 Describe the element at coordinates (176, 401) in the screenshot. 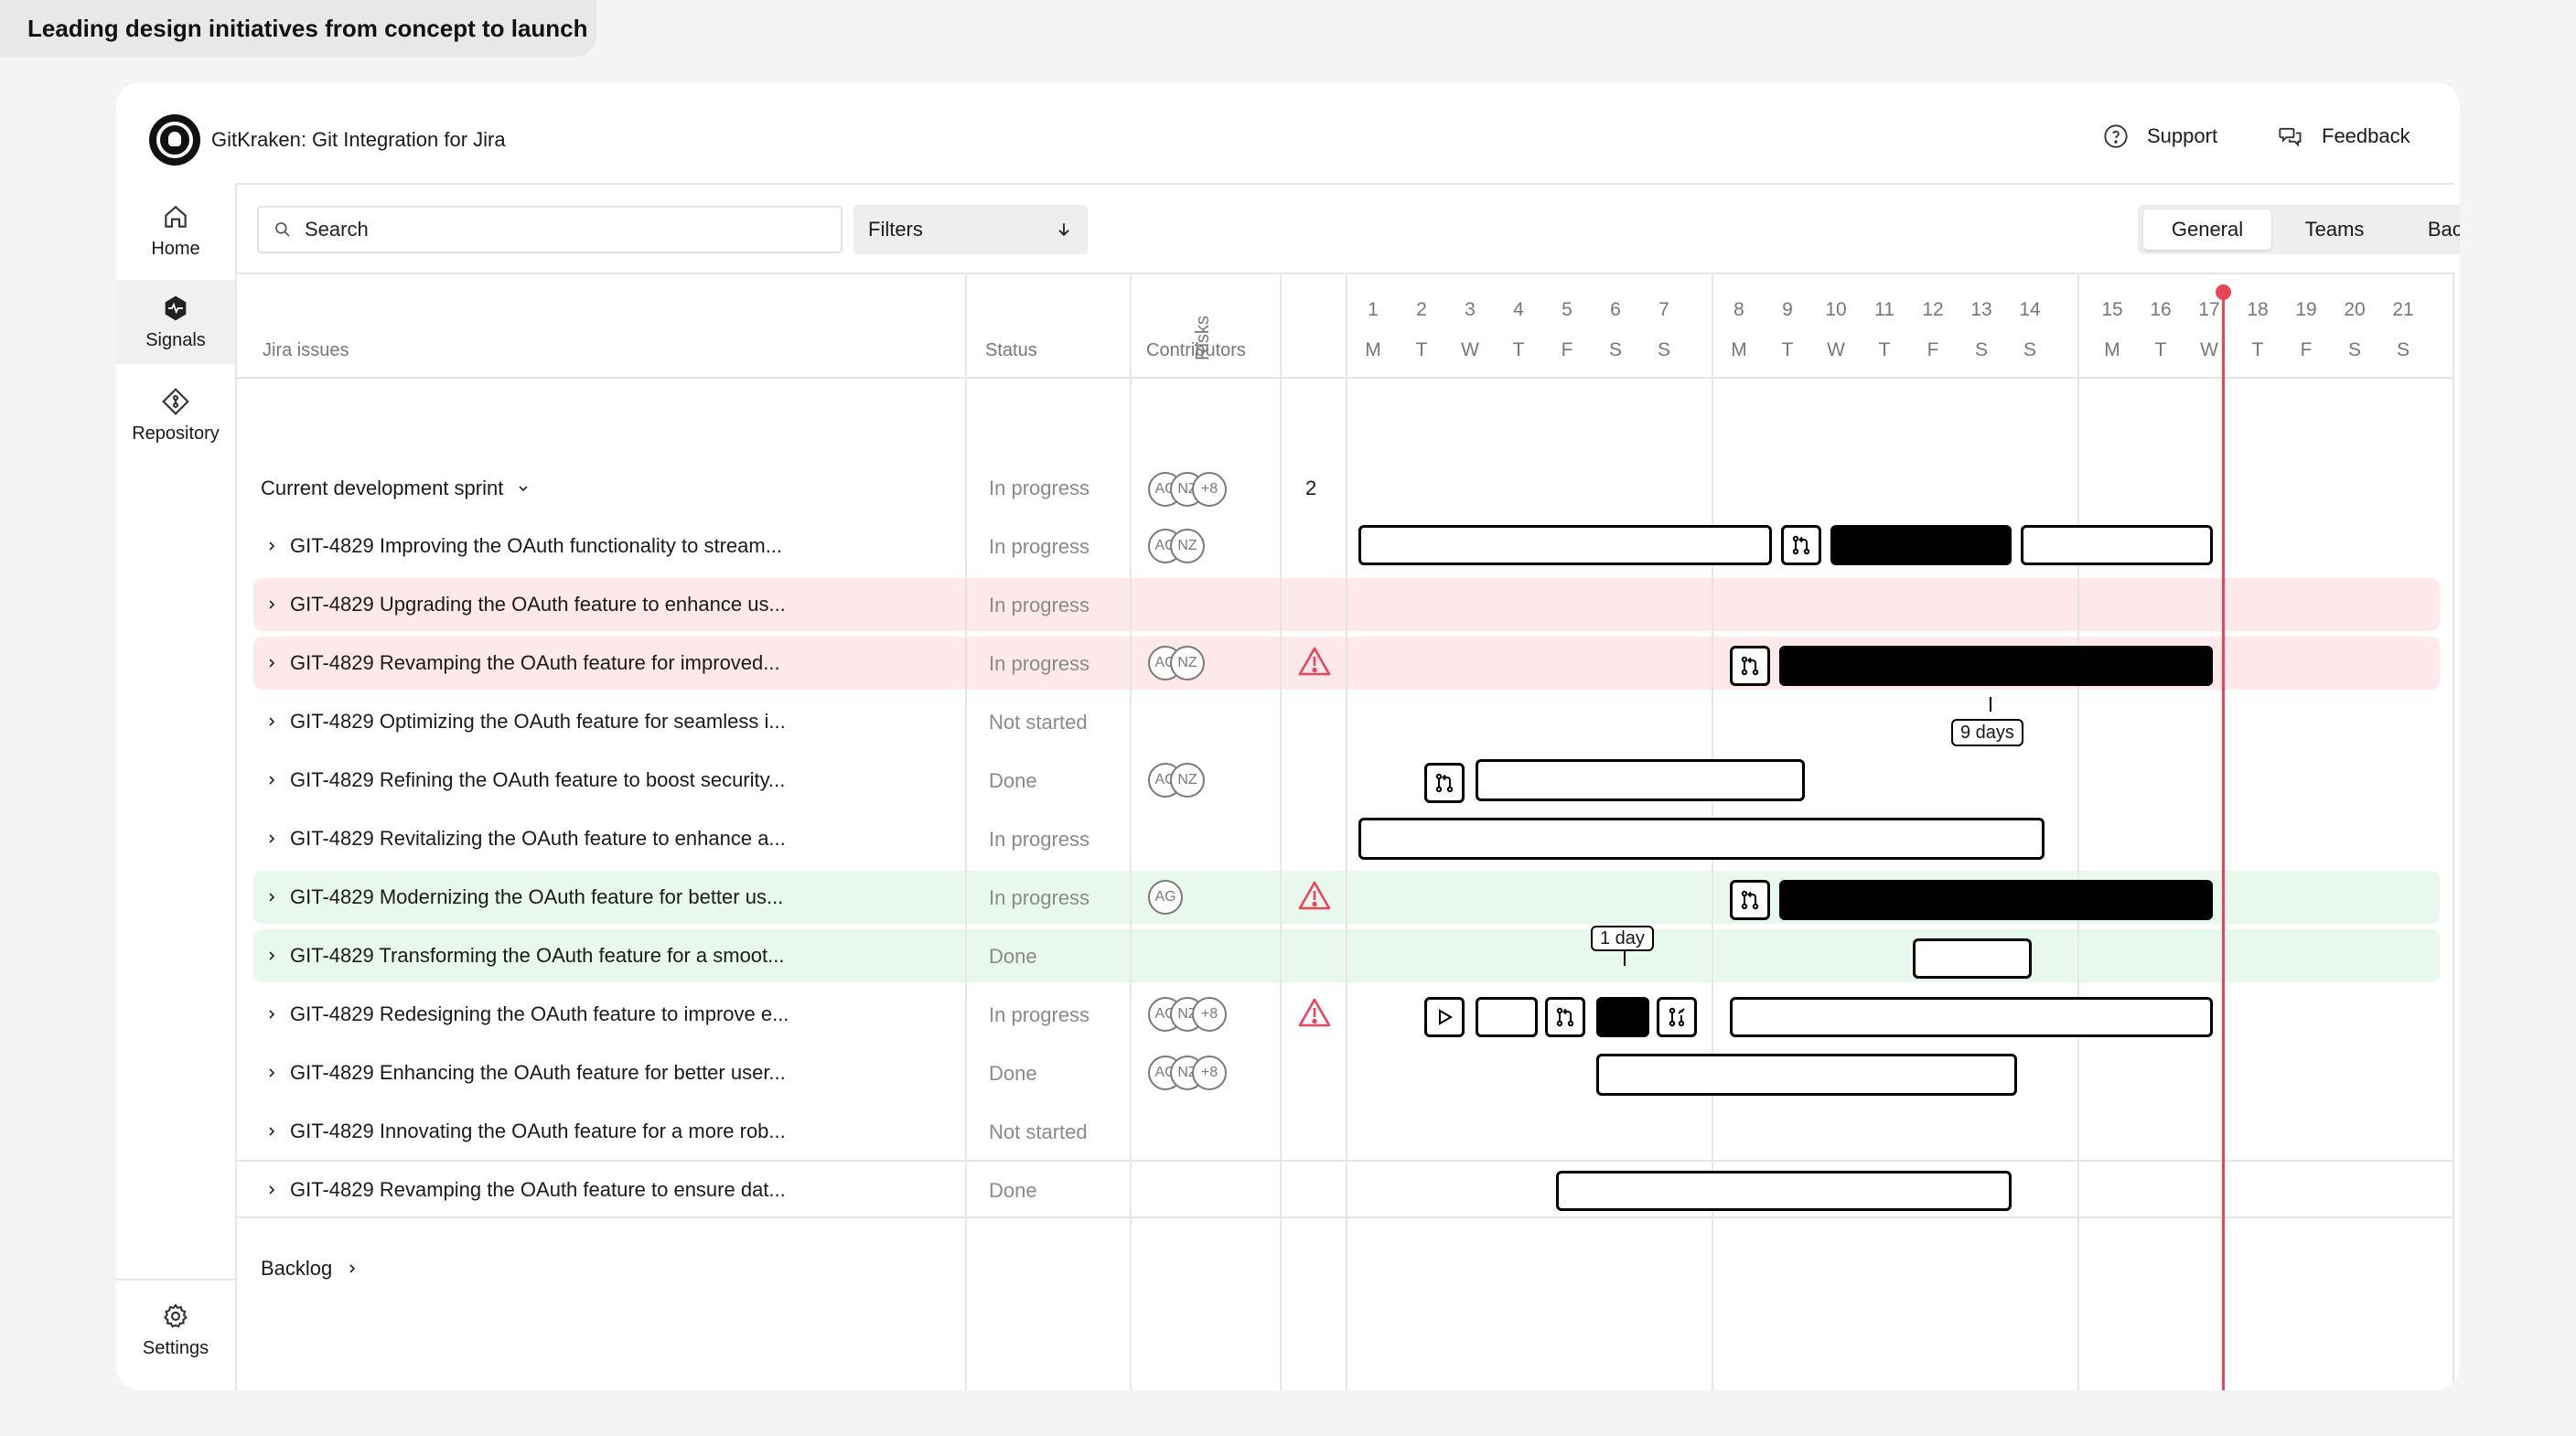

I see `git-diamond-icon` at that location.